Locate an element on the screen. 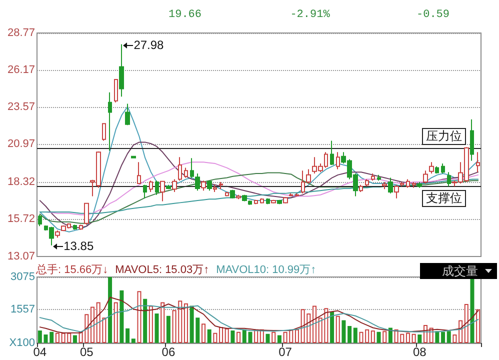  x-tick-label: 08 is located at coordinates (419, 352).